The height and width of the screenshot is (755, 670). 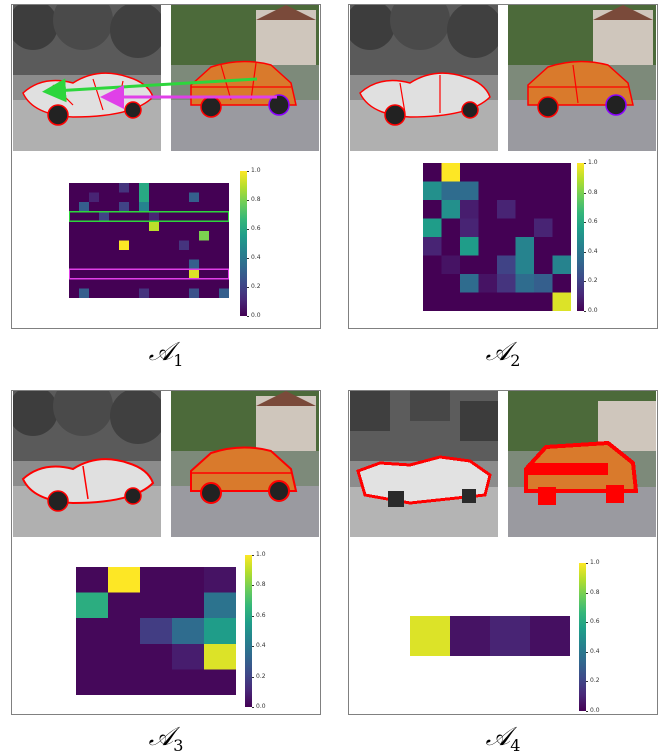 What do you see at coordinates (150, 90) in the screenshot?
I see `arrow-green` at bounding box center [150, 90].